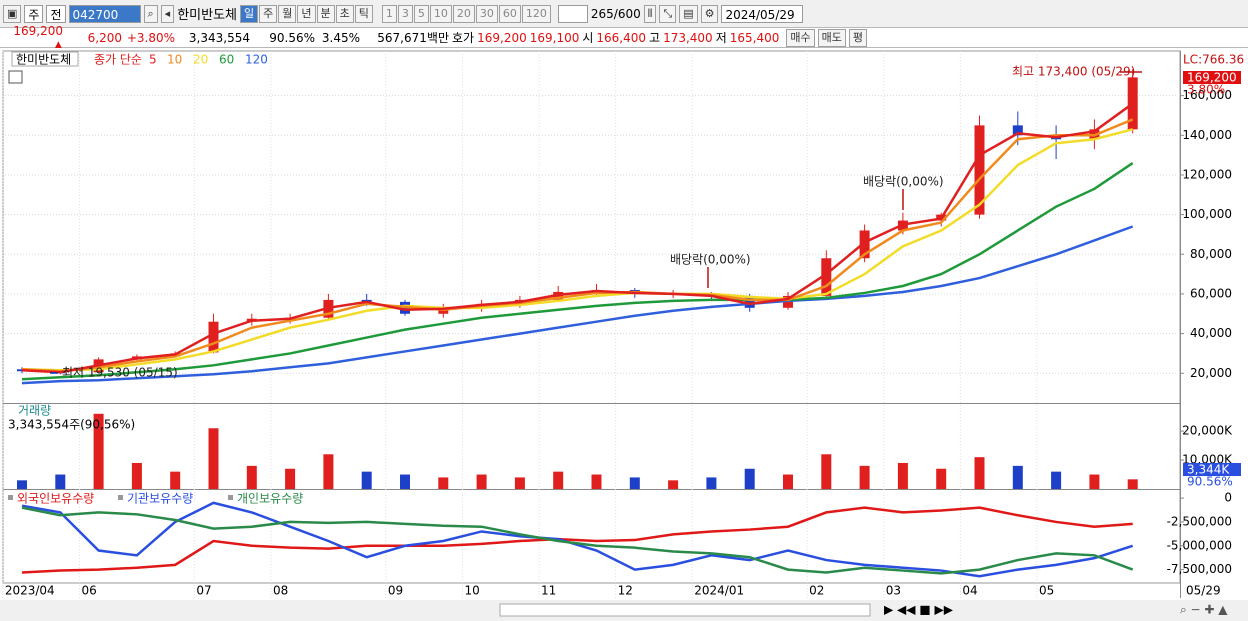 Image resolution: width=1248 pixels, height=621 pixels. What do you see at coordinates (306, 13) in the screenshot?
I see `period-button: 년` at bounding box center [306, 13].